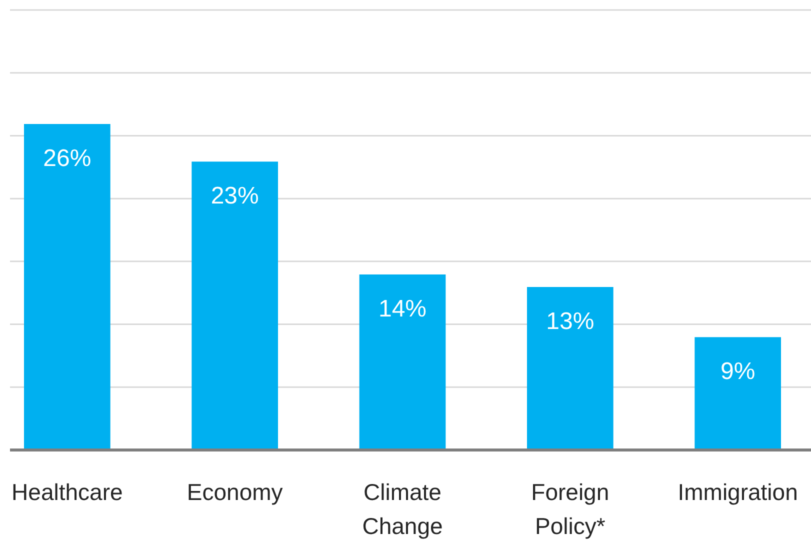 The height and width of the screenshot is (544, 811). What do you see at coordinates (738, 492) in the screenshot?
I see `x-tick-label: Immigration` at bounding box center [738, 492].